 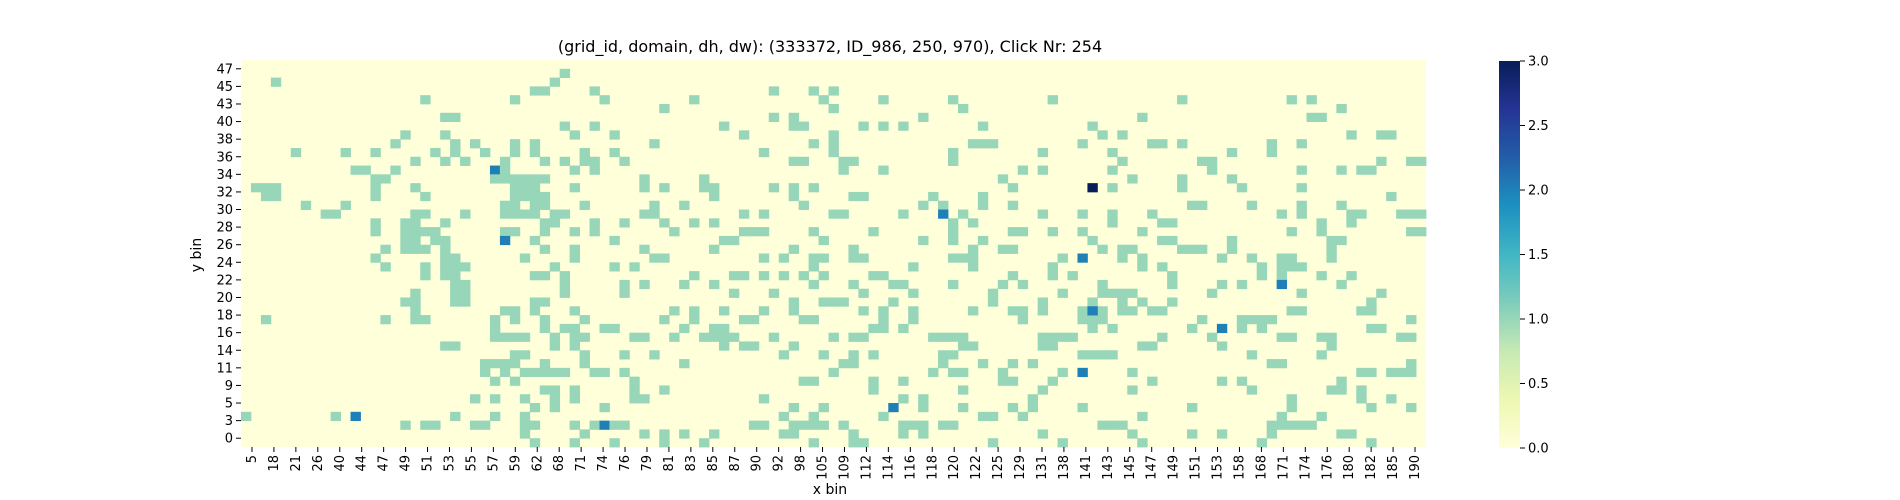 What do you see at coordinates (559, 463) in the screenshot?
I see `x-tick-label: 68` at bounding box center [559, 463].